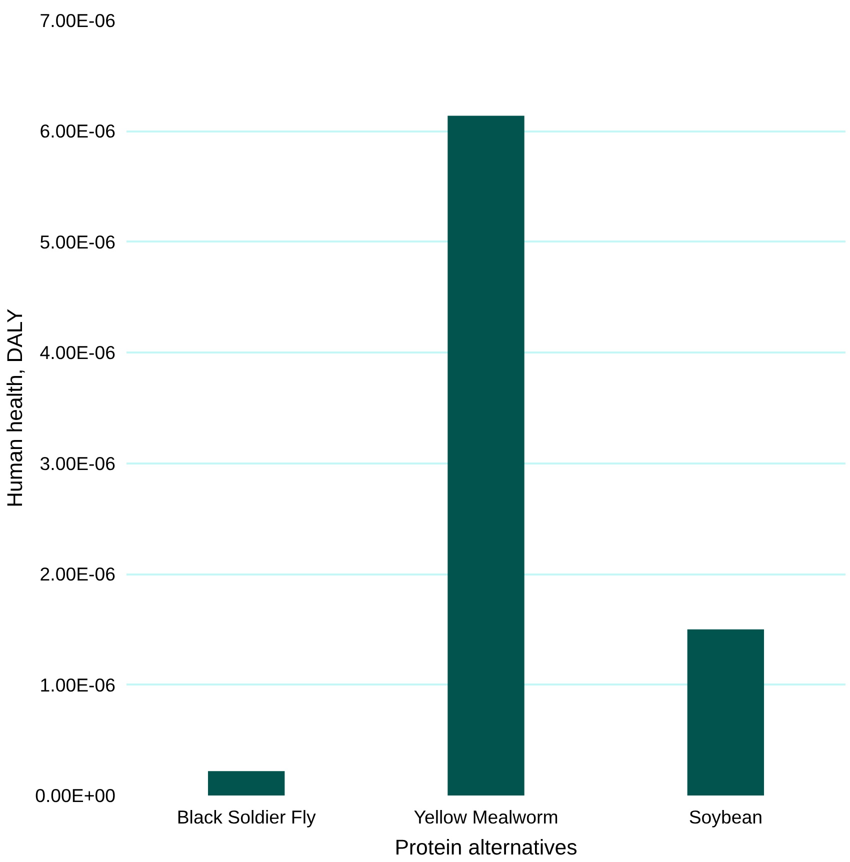  I want to click on y-tick-label: 3.00E-06, so click(78, 463).